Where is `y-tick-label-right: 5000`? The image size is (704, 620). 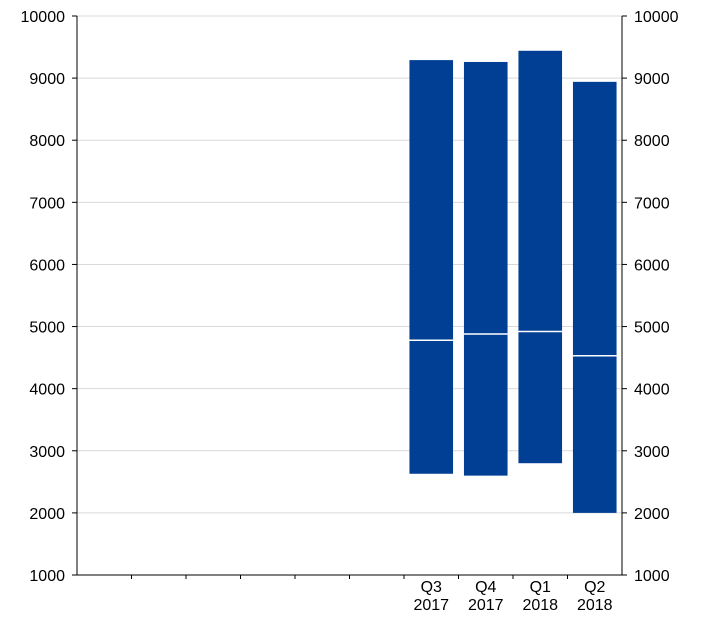 y-tick-label-right: 5000 is located at coordinates (652, 328).